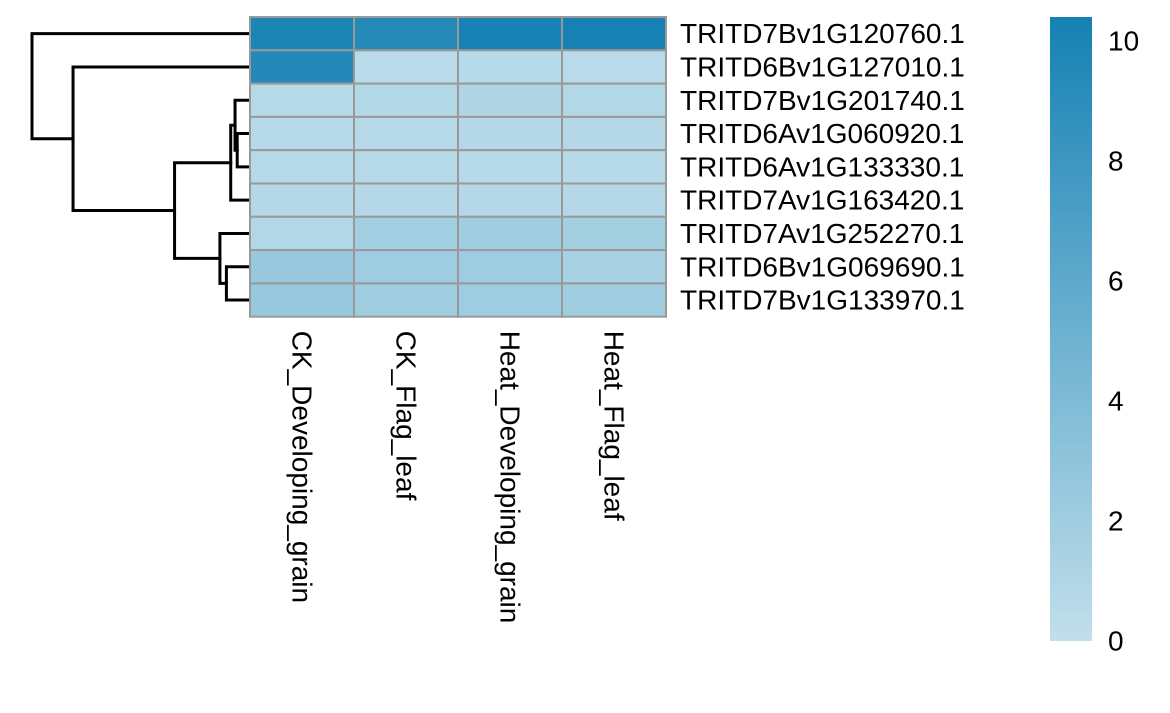 Image resolution: width=1170 pixels, height=713 pixels. I want to click on column-label: CK_Flag_leaf, so click(406, 416).